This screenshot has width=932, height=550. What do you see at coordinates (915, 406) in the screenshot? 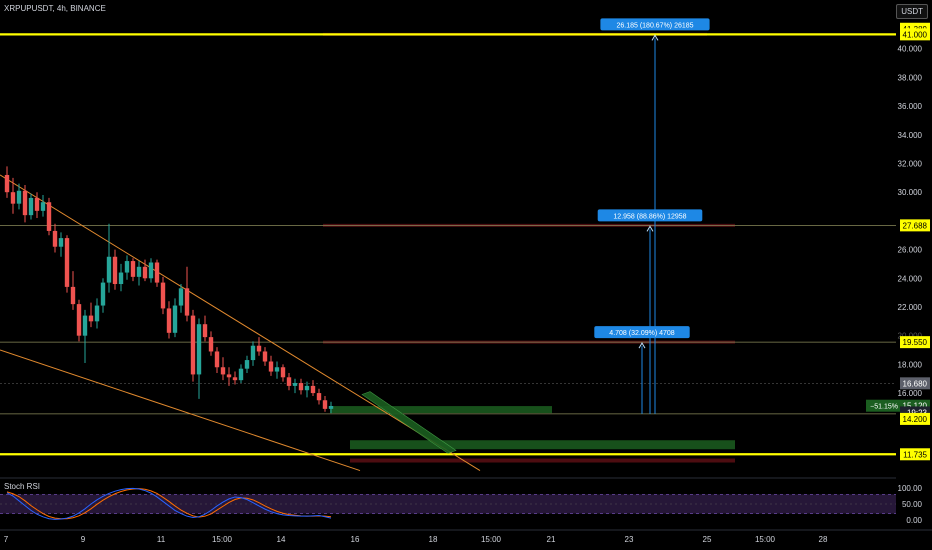
I see `price-badge-text: 15.120` at bounding box center [915, 406].